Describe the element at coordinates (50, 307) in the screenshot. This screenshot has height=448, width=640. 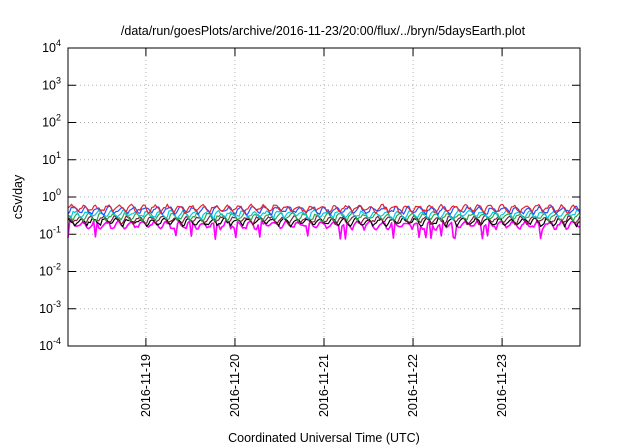
I see `y-tick-label: 10⁻³` at that location.